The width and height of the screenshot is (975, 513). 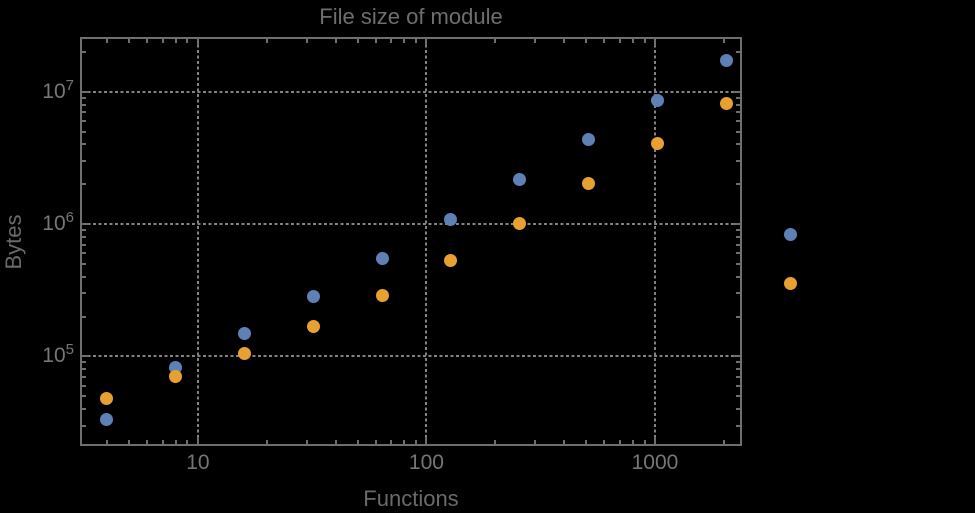 What do you see at coordinates (411, 356) in the screenshot?
I see `gridline-y-10^5` at bounding box center [411, 356].